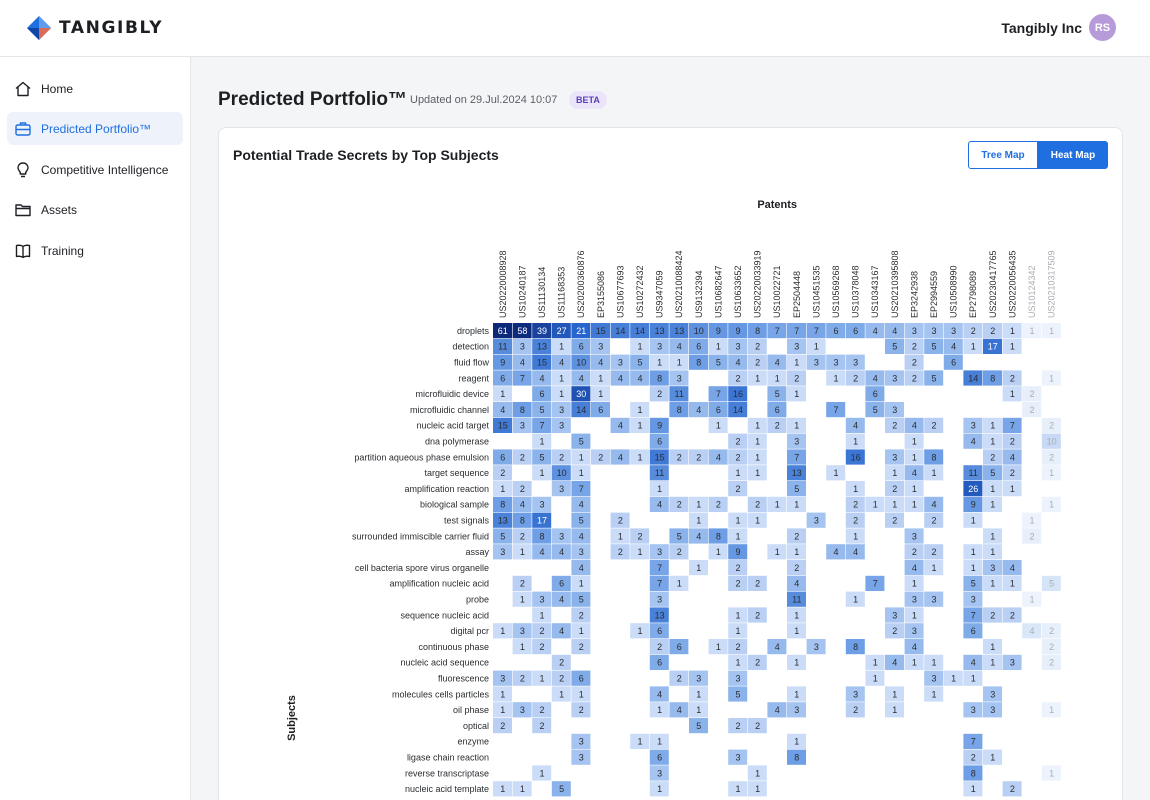  I want to click on logo: TANGIBLY, so click(94, 28).